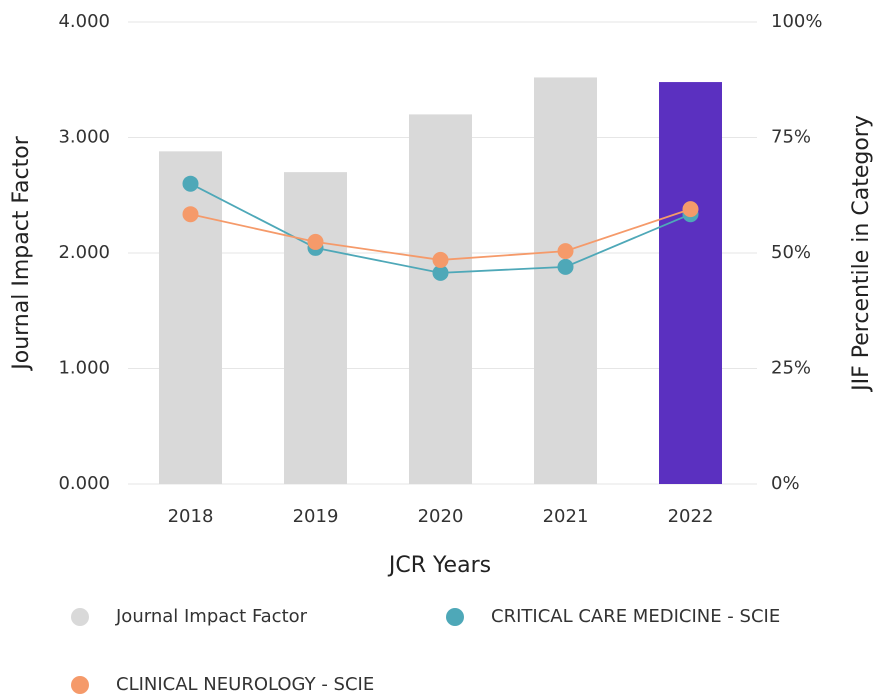 The width and height of the screenshot is (879, 697). What do you see at coordinates (191, 516) in the screenshot?
I see `x-tick-label: 2018` at bounding box center [191, 516].